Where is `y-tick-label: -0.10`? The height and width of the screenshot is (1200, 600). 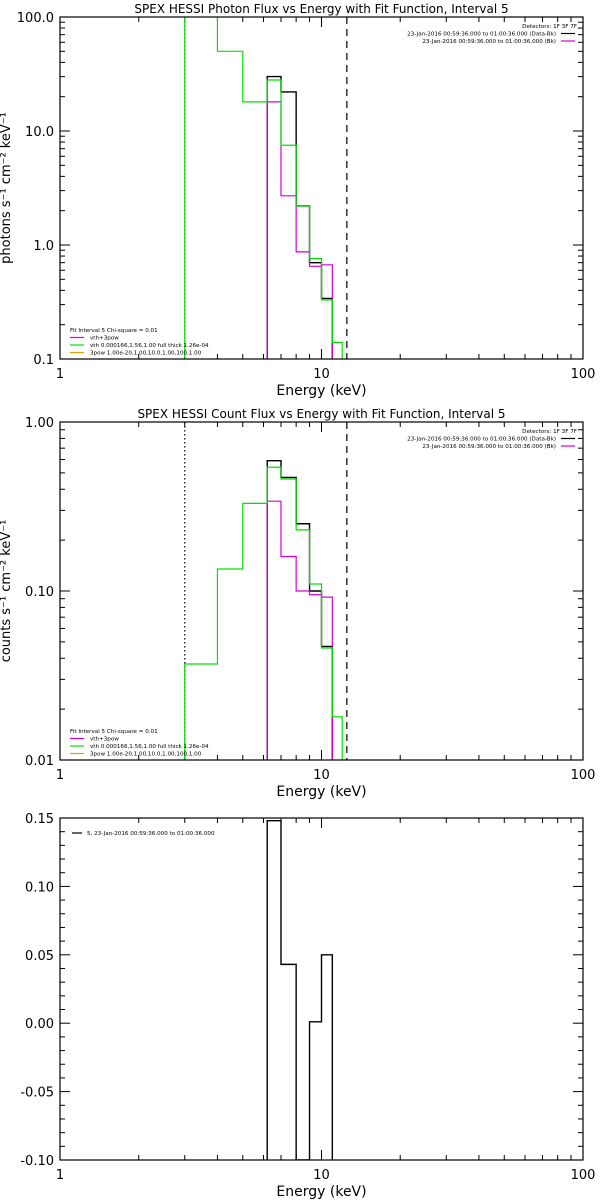
y-tick-label: -0.10 is located at coordinates (37, 1161).